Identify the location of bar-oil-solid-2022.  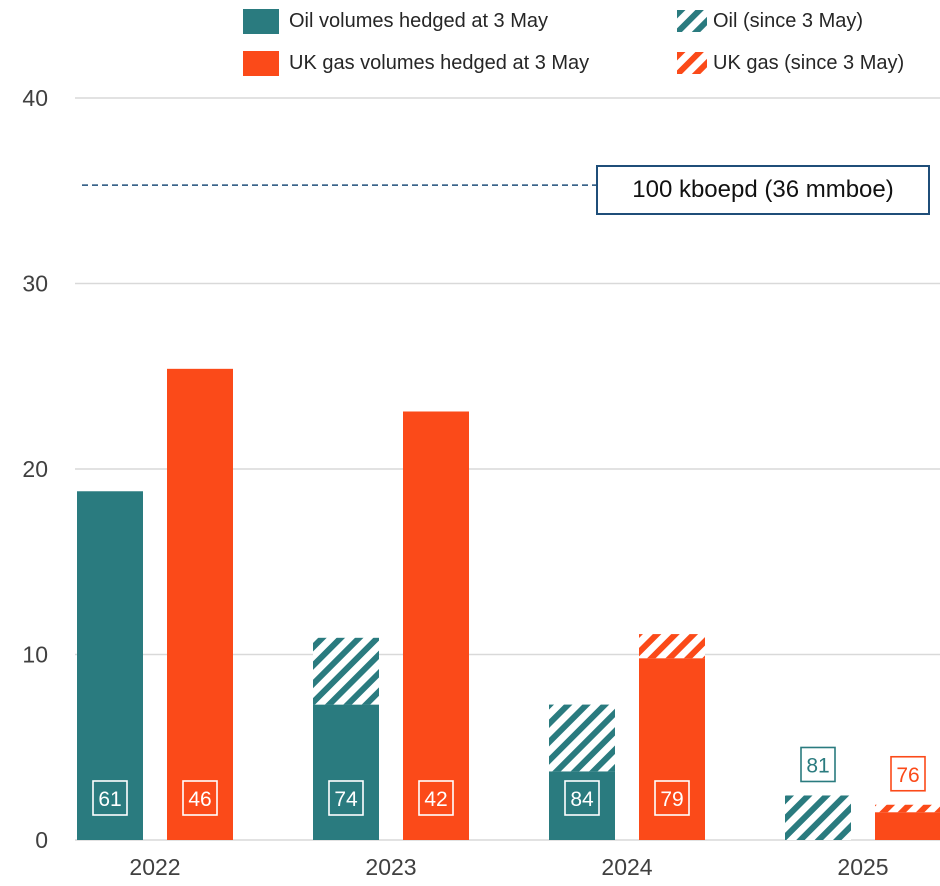
(110, 665).